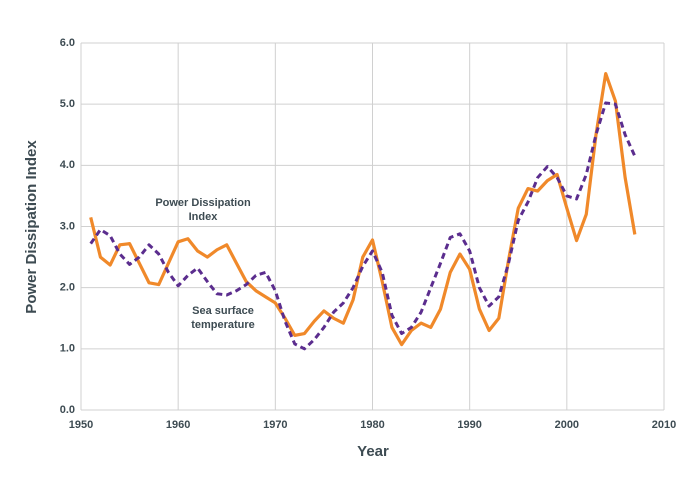  I want to click on x-tick-label: 2000, so click(567, 425).